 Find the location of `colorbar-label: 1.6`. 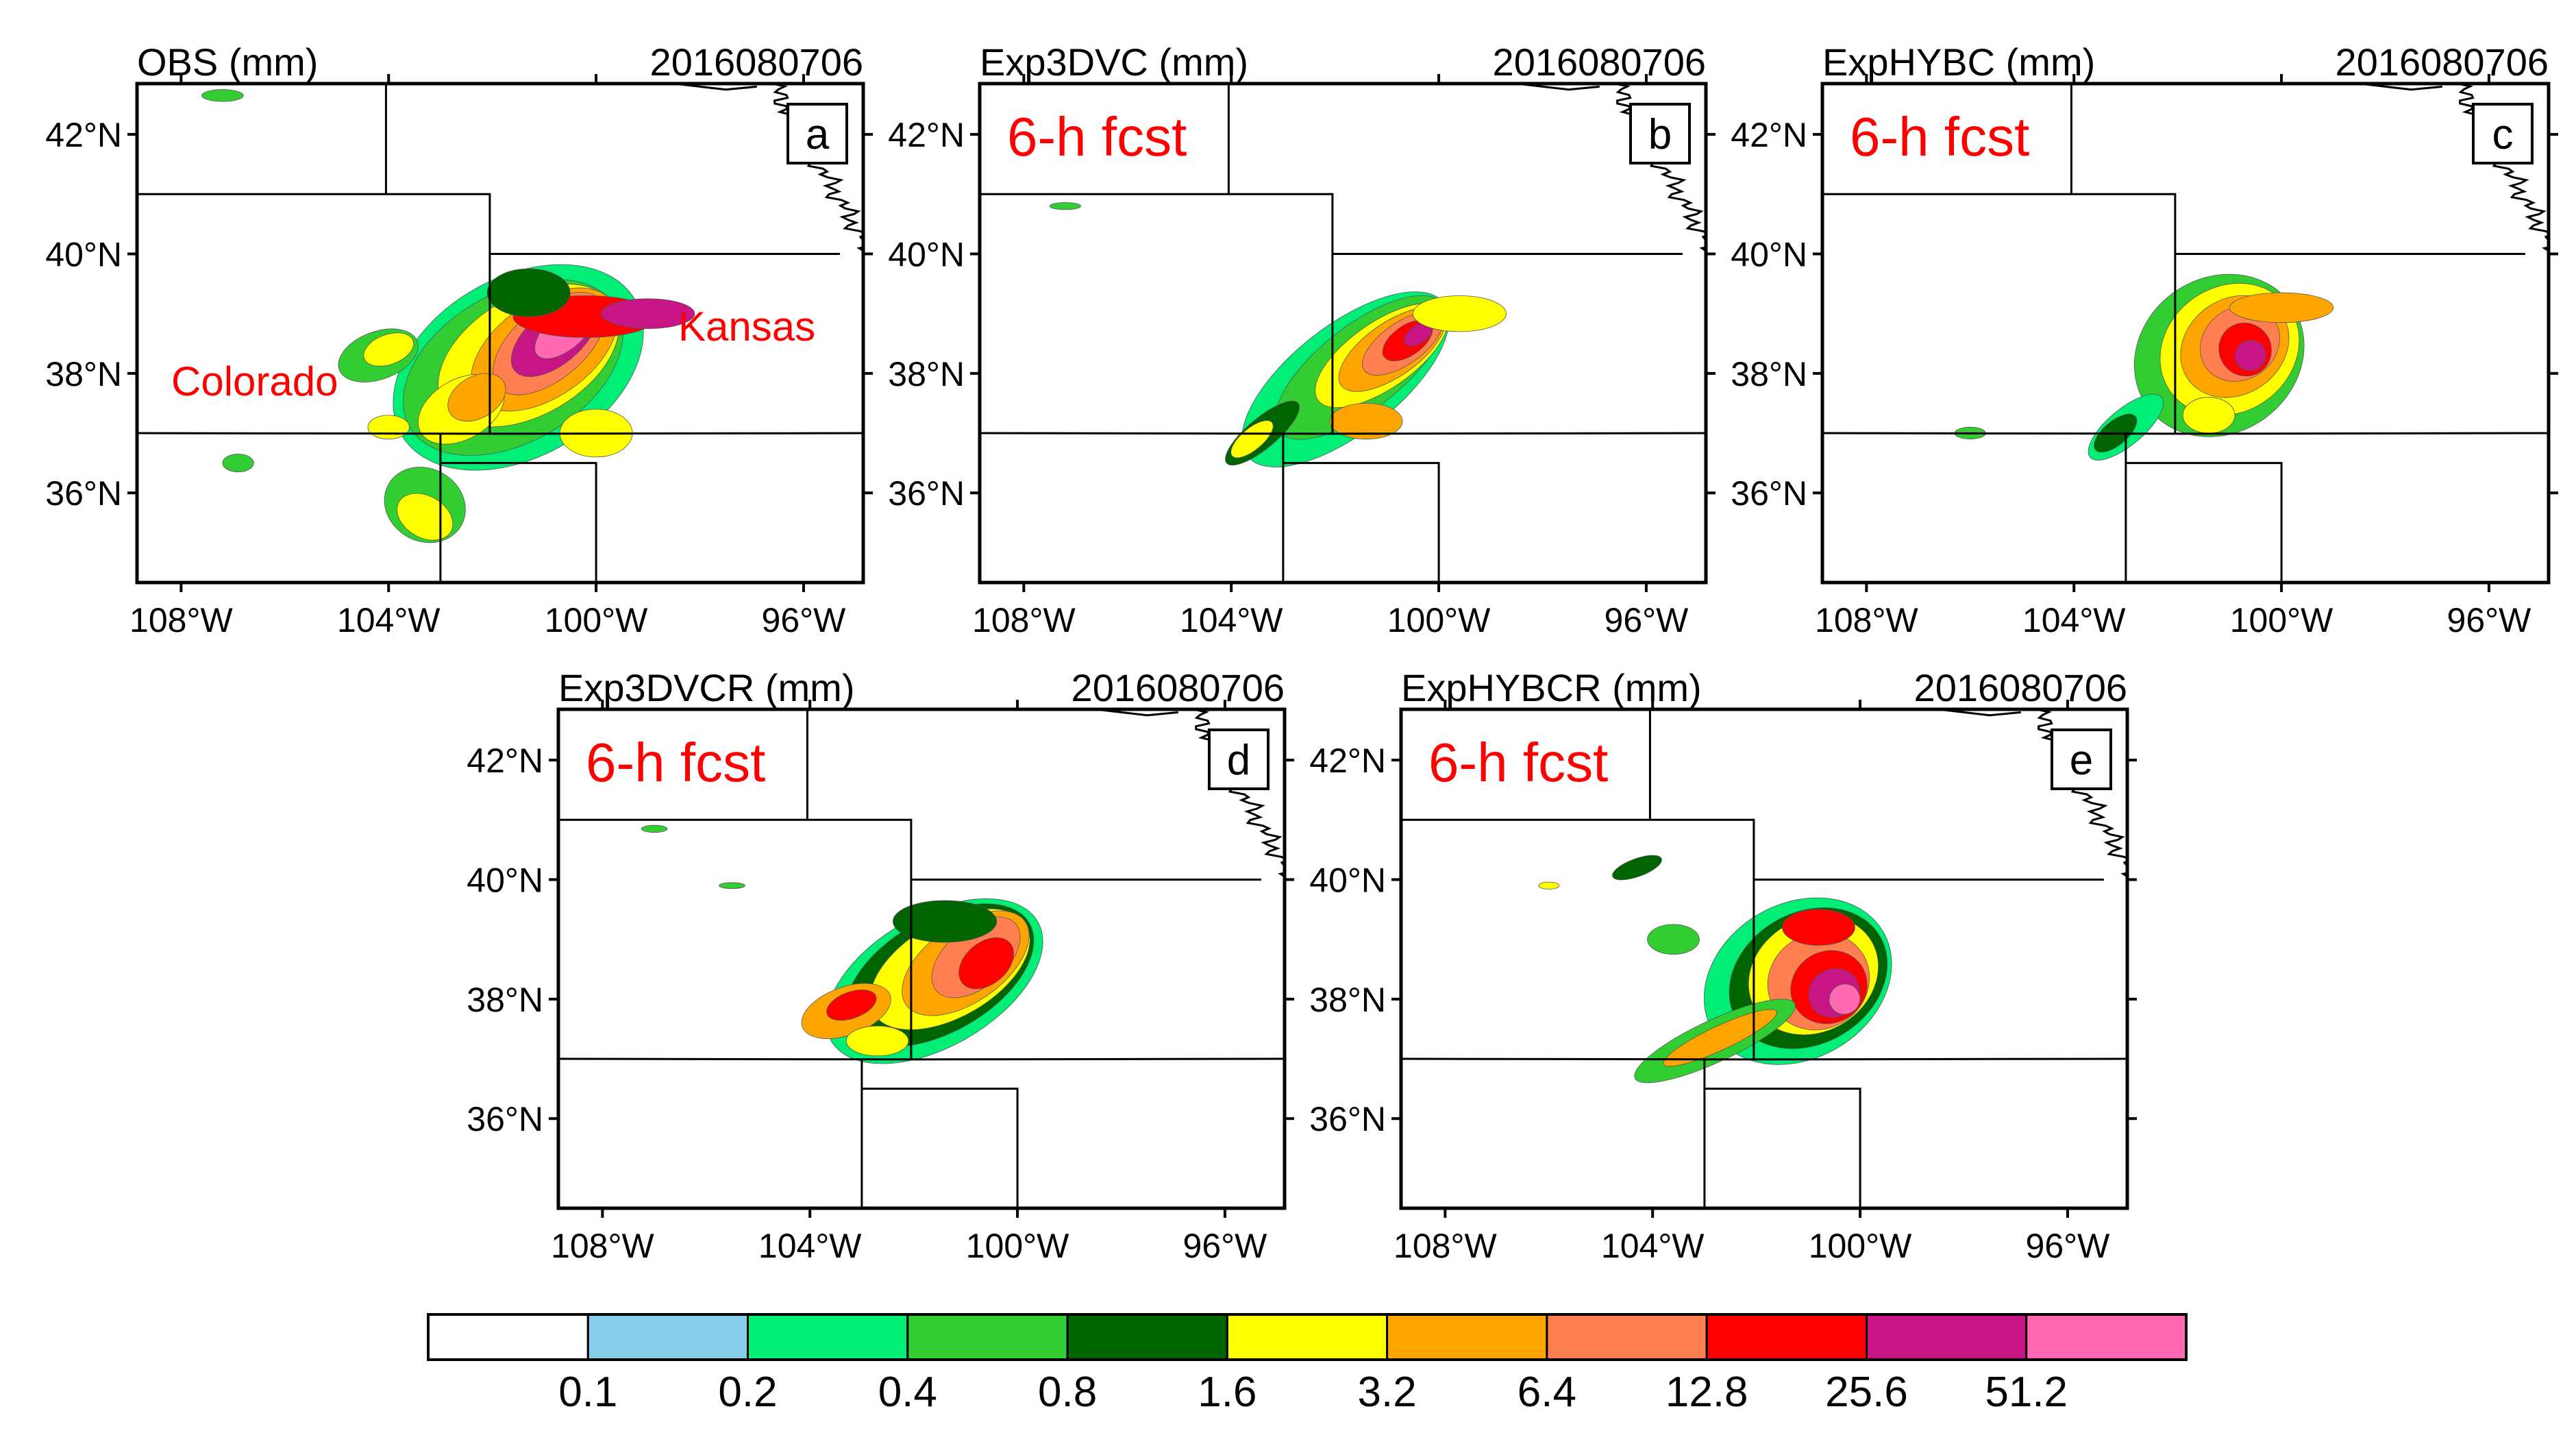

colorbar-label: 1.6 is located at coordinates (1227, 1392).